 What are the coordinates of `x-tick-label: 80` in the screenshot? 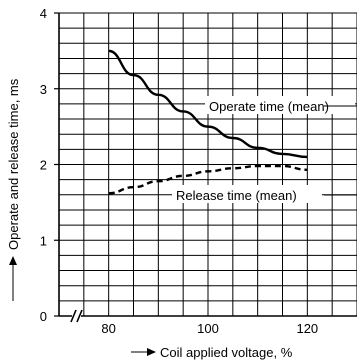 It's located at (108, 328).